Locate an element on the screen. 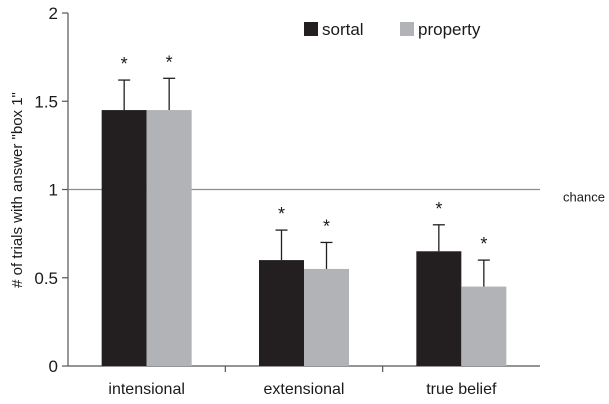  legend: sortal property is located at coordinates (392, 29).